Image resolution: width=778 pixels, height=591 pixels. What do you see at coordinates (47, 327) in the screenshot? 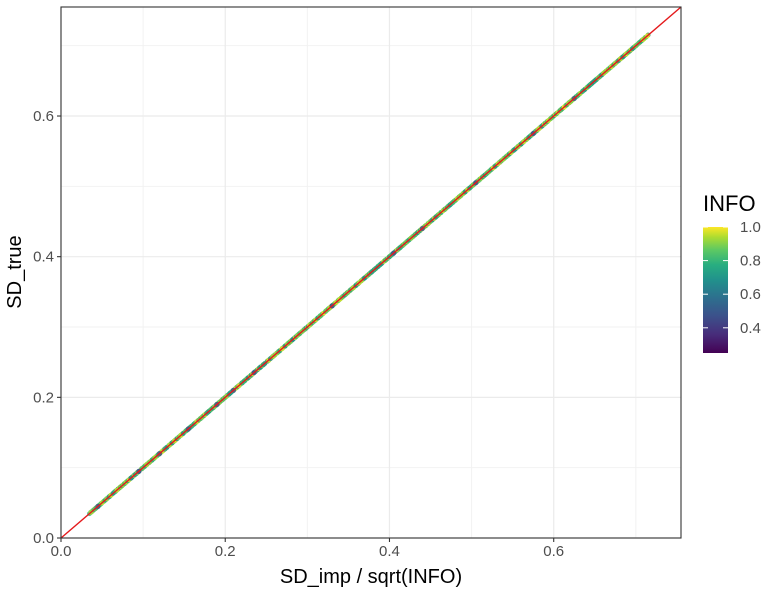
I see `y-axis-ticks: 0.0 0.2 0.4 0.6` at bounding box center [47, 327].